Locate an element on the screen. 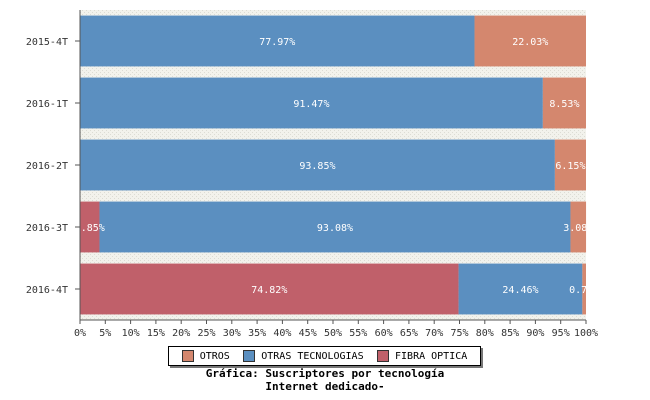 The height and width of the screenshot is (400, 650). legend-label: OTRAS TECNOLOGIAS is located at coordinates (312, 356).